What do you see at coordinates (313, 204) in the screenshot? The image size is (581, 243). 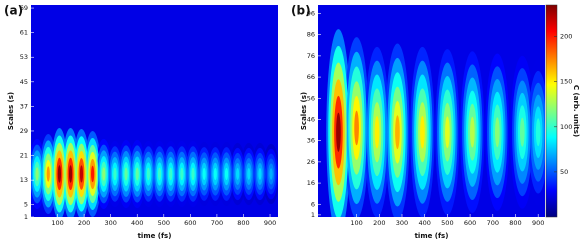 I see `y-tick-label: 6` at bounding box center [313, 204].